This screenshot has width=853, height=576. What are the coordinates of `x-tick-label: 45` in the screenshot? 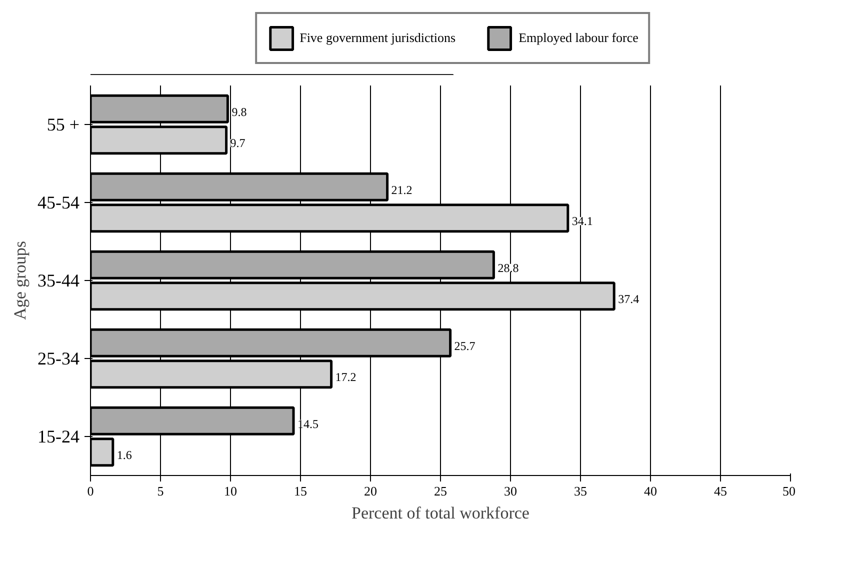 It's located at (720, 491).